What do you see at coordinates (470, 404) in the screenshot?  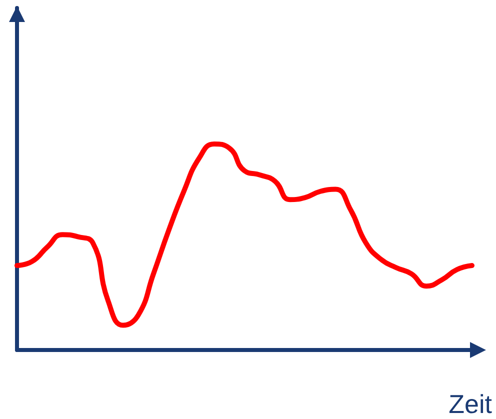 I see `x-axis-title: Zeit` at bounding box center [470, 404].